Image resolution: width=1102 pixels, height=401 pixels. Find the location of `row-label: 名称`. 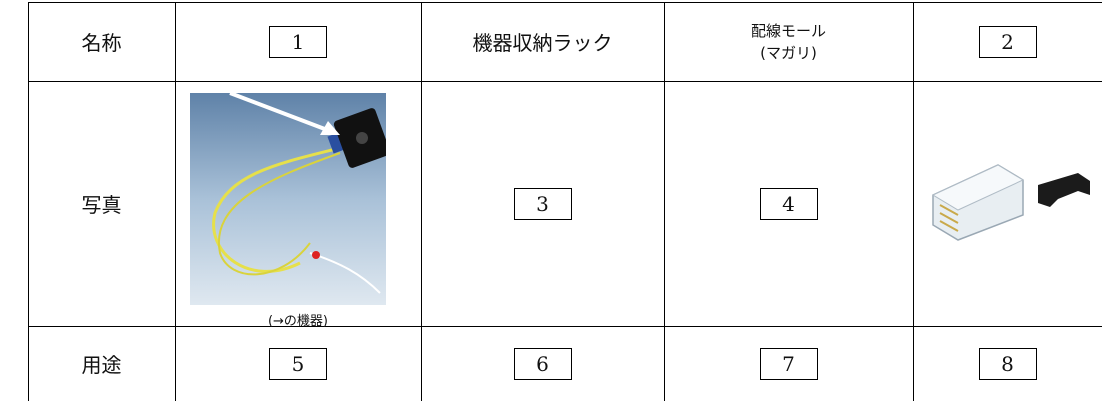

row-label: 名称 is located at coordinates (101, 43).